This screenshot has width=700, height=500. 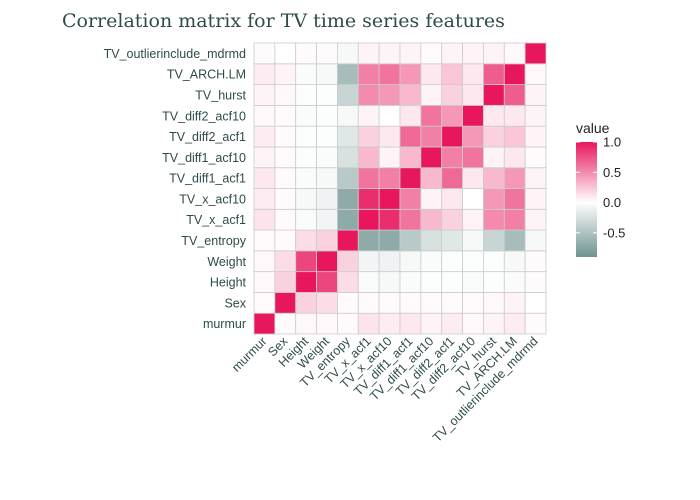 I want to click on heatmap-cell-TV_diff1_acf1-TV_diff1_acf10, so click(x=431, y=178).